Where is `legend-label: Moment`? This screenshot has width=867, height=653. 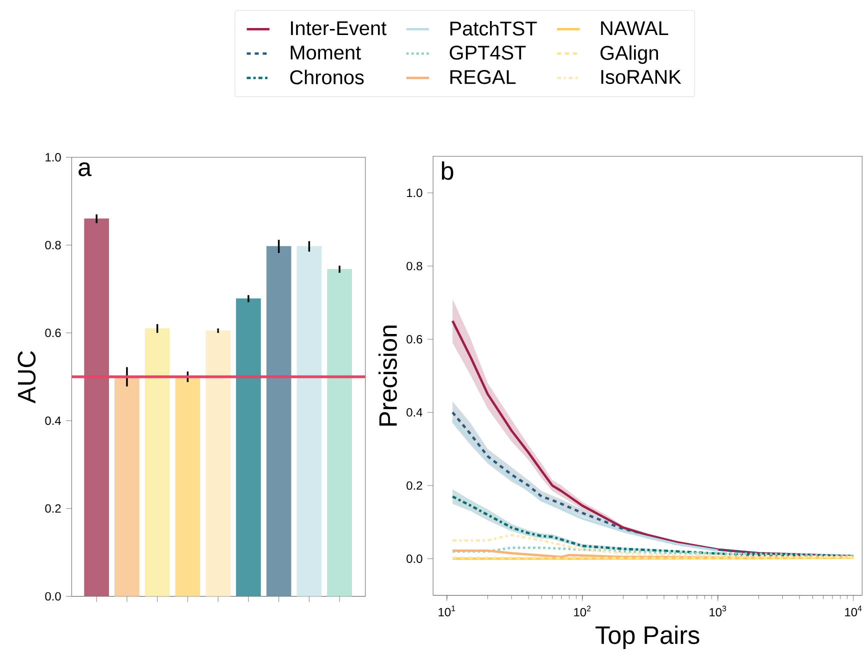
legend-label: Moment is located at coordinates (325, 52).